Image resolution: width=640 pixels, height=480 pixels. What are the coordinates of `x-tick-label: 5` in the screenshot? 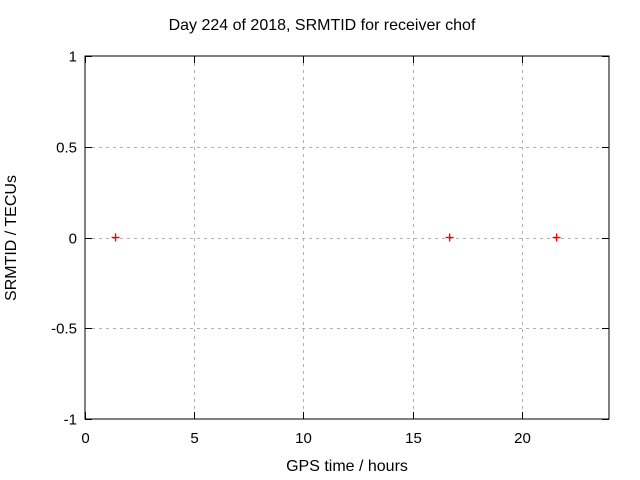 It's located at (194, 438).